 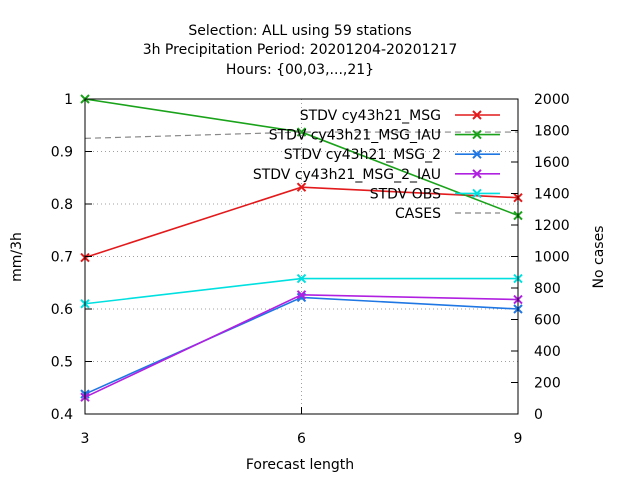 What do you see at coordinates (62, 205) in the screenshot?
I see `y-tick-label: 0.8` at bounding box center [62, 205].